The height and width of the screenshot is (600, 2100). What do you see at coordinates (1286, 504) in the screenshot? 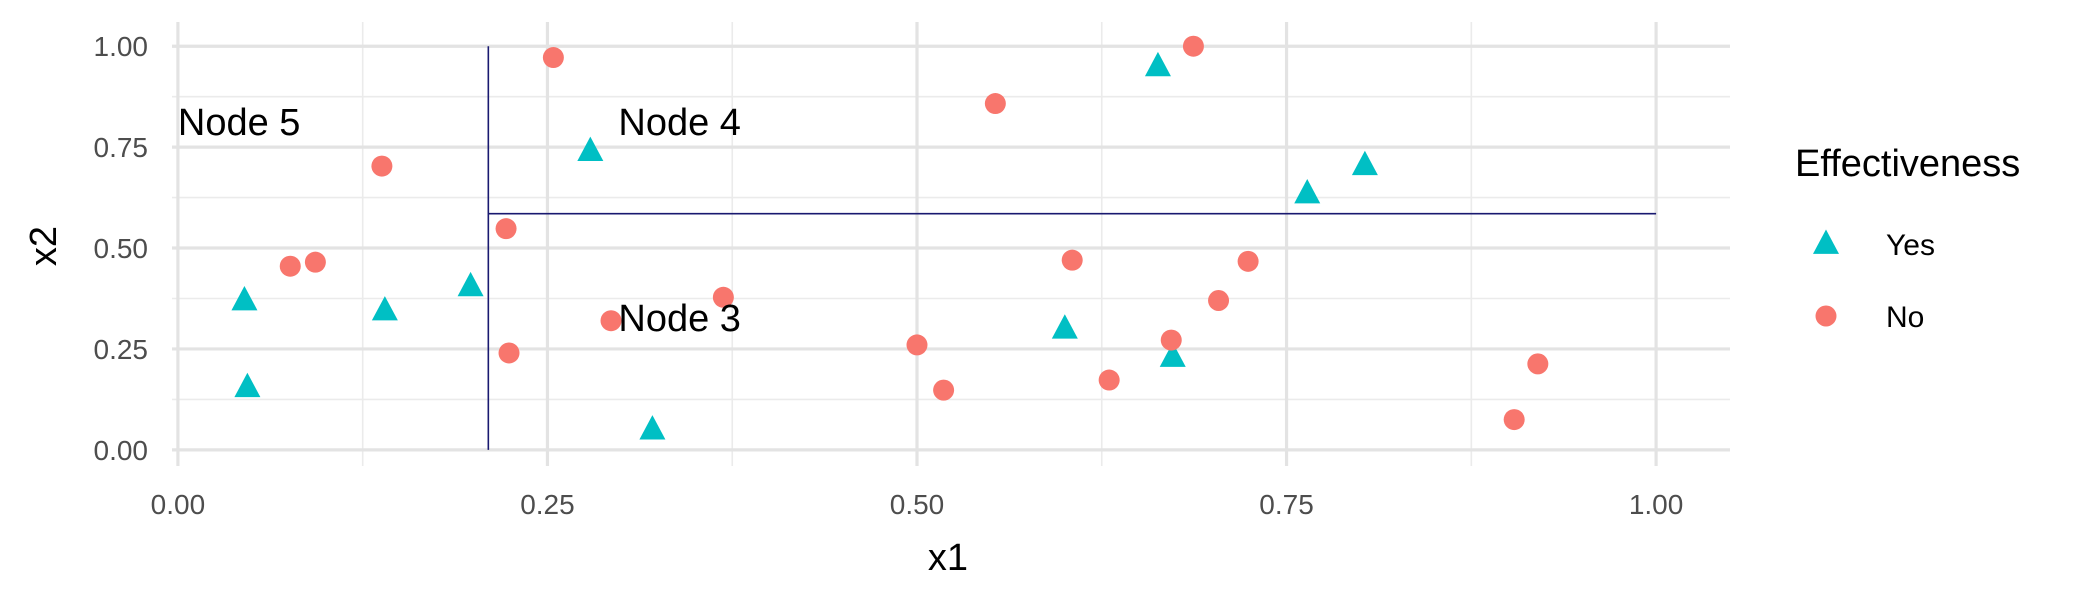
I see `x-tick-label: 0.75` at bounding box center [1286, 504].